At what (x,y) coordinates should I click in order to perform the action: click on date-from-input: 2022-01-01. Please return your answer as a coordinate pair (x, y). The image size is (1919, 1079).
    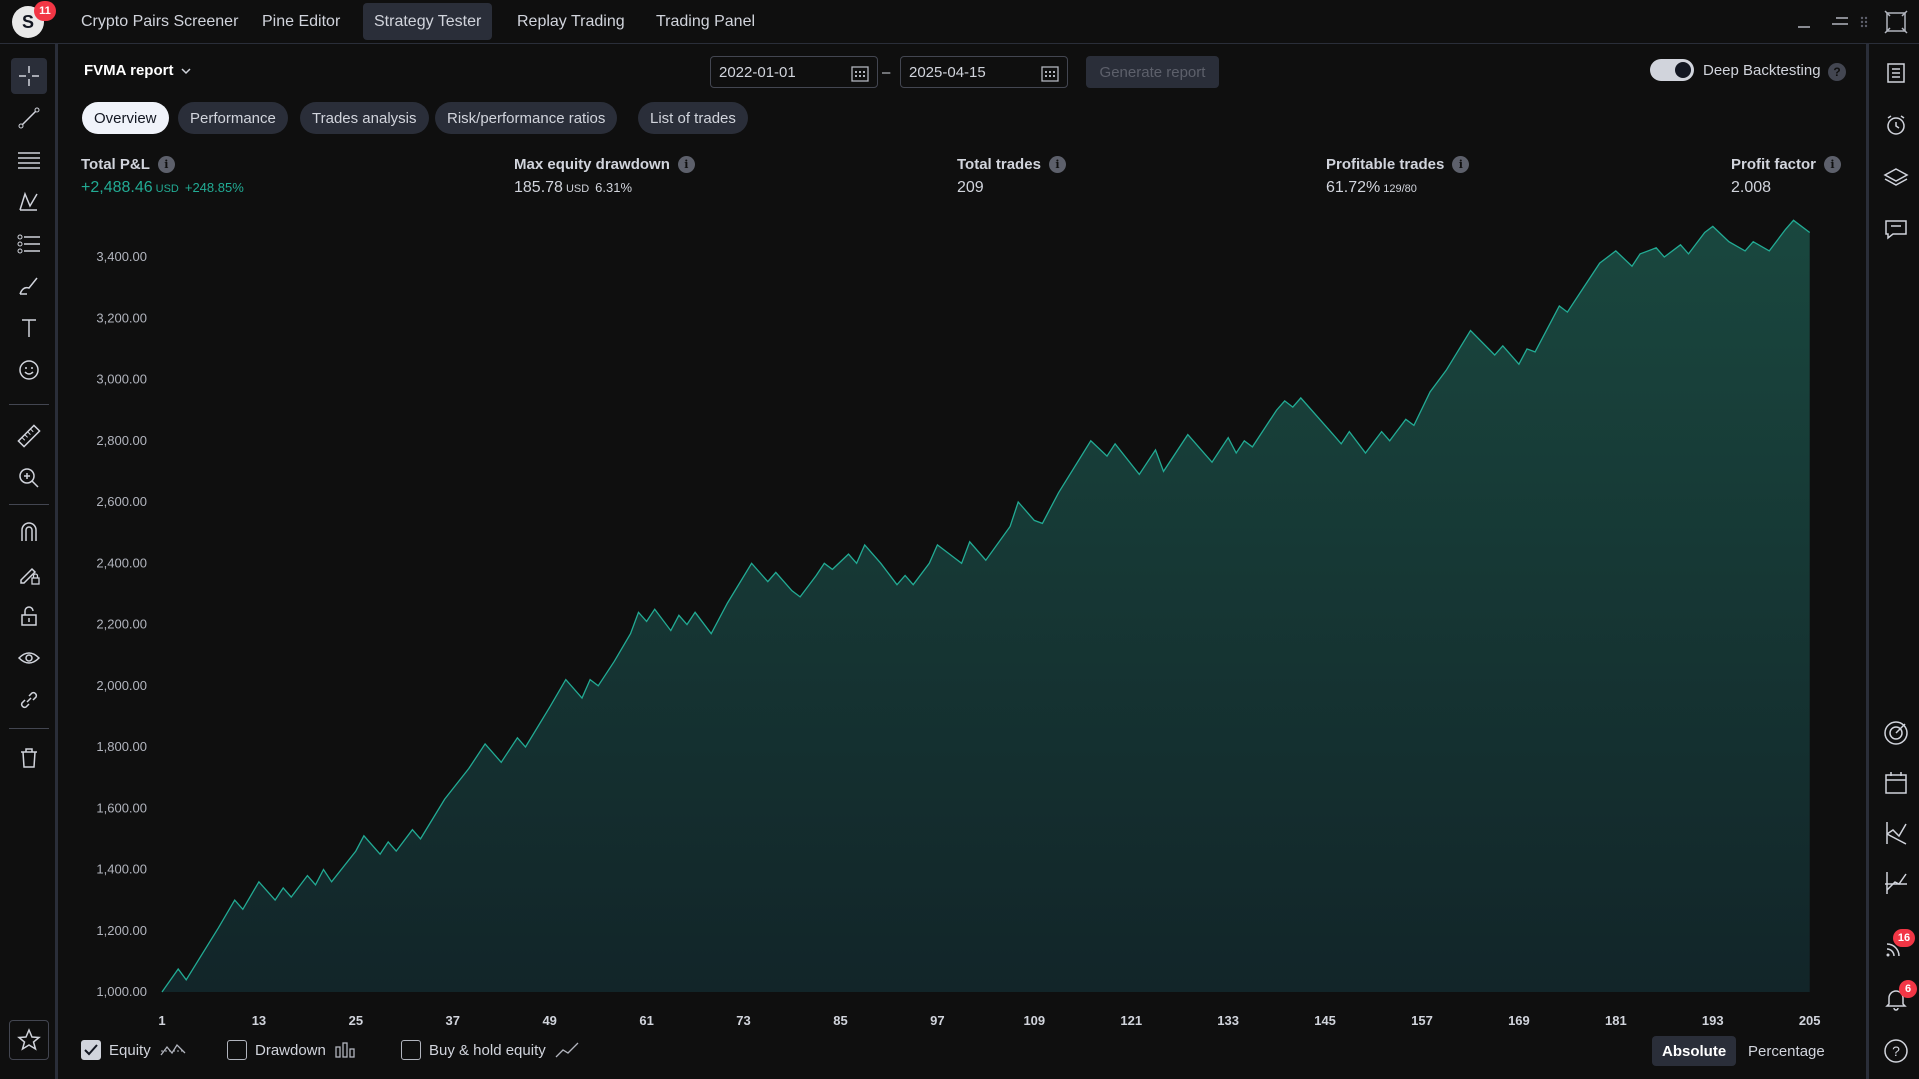
    Looking at the image, I should click on (794, 72).